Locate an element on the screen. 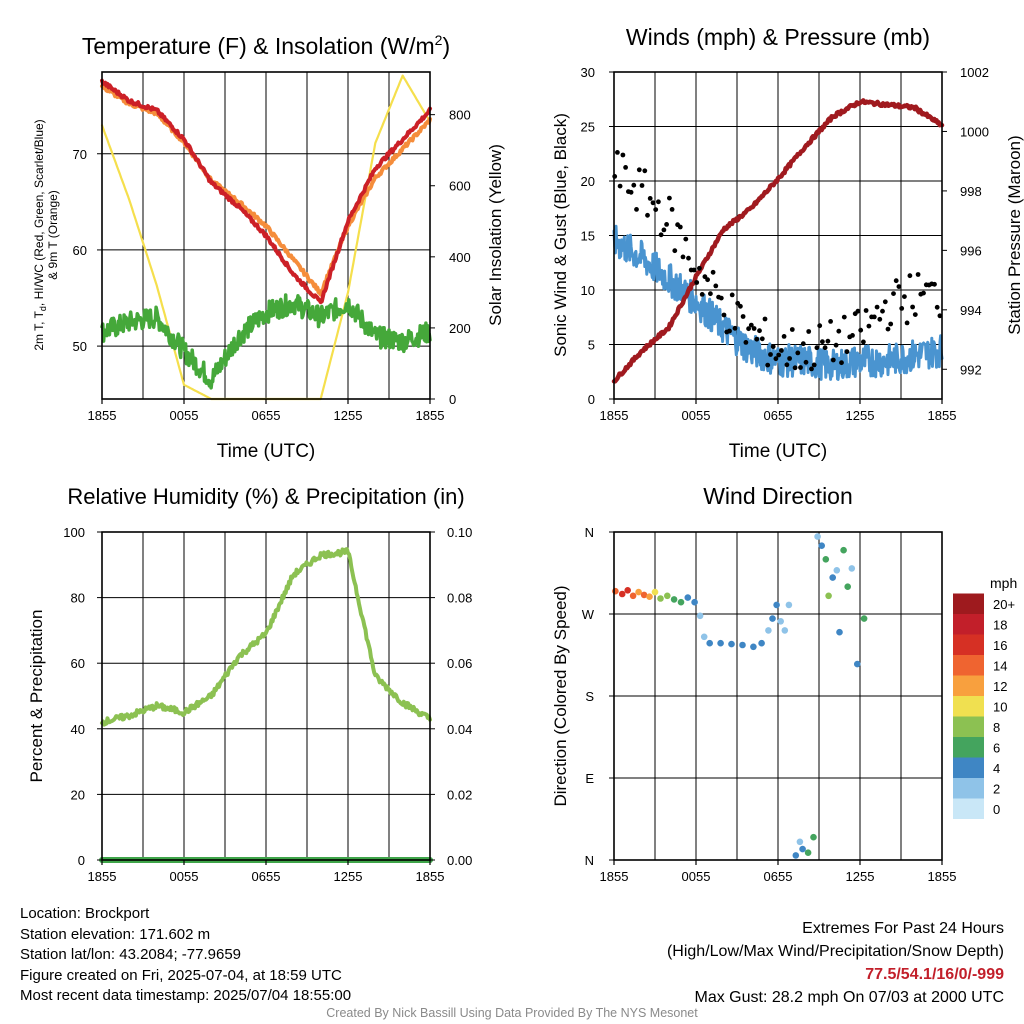  legend-label: 4 is located at coordinates (996, 768).